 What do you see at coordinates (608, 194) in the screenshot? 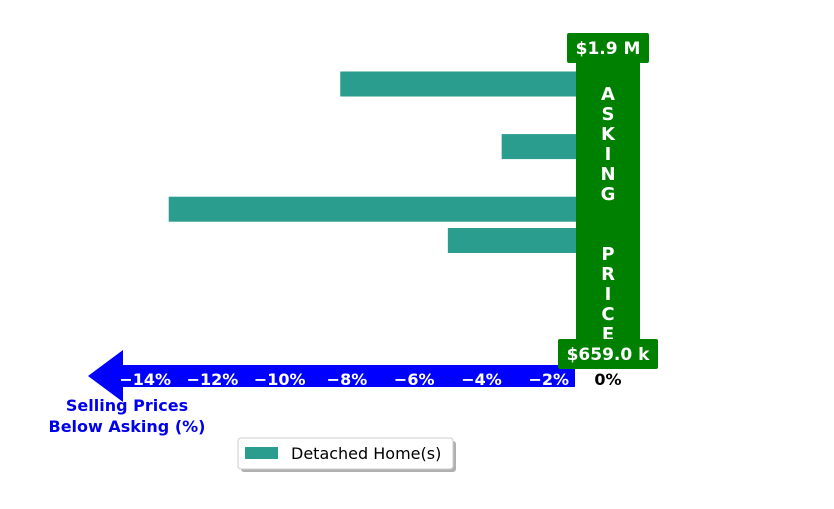
I see `asking-price-letter: G` at bounding box center [608, 194].